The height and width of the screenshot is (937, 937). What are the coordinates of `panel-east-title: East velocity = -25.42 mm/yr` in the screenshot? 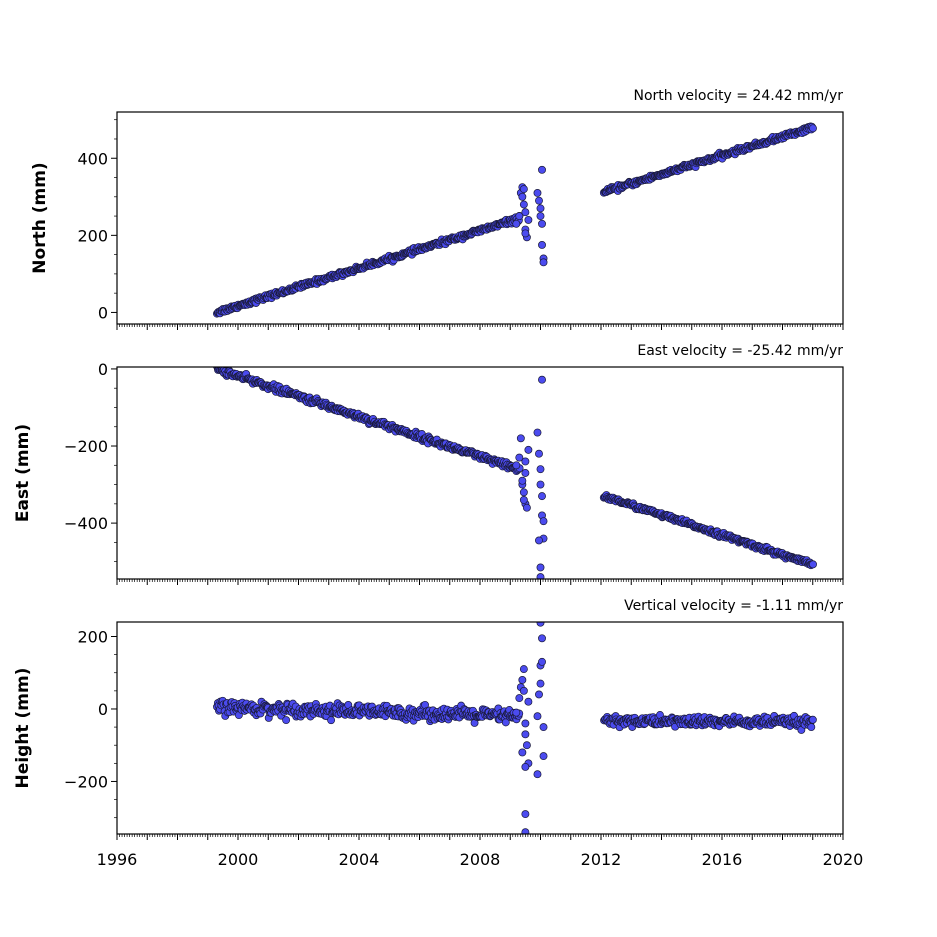 It's located at (740, 351).